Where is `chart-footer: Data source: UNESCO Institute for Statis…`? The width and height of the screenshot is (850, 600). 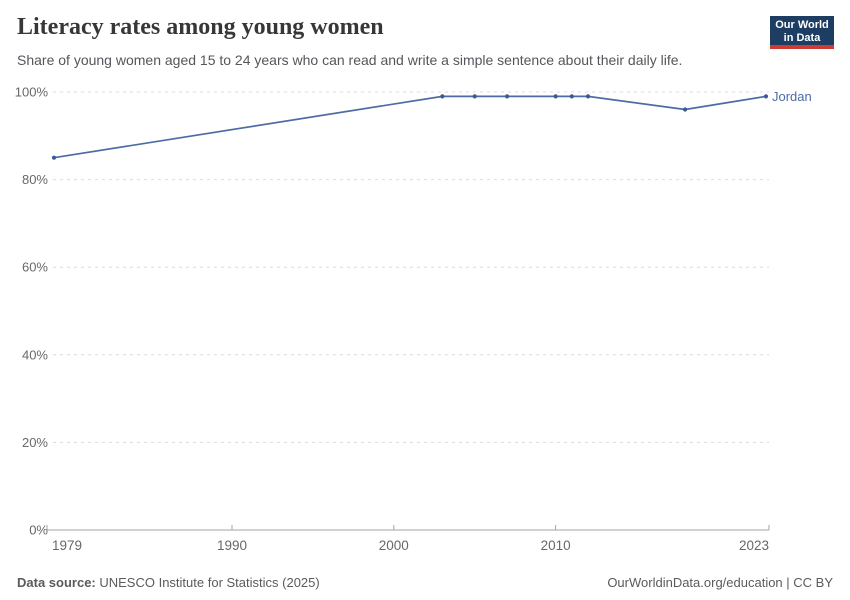
chart-footer: Data source: UNESCO Institute for Statis… is located at coordinates (425, 582).